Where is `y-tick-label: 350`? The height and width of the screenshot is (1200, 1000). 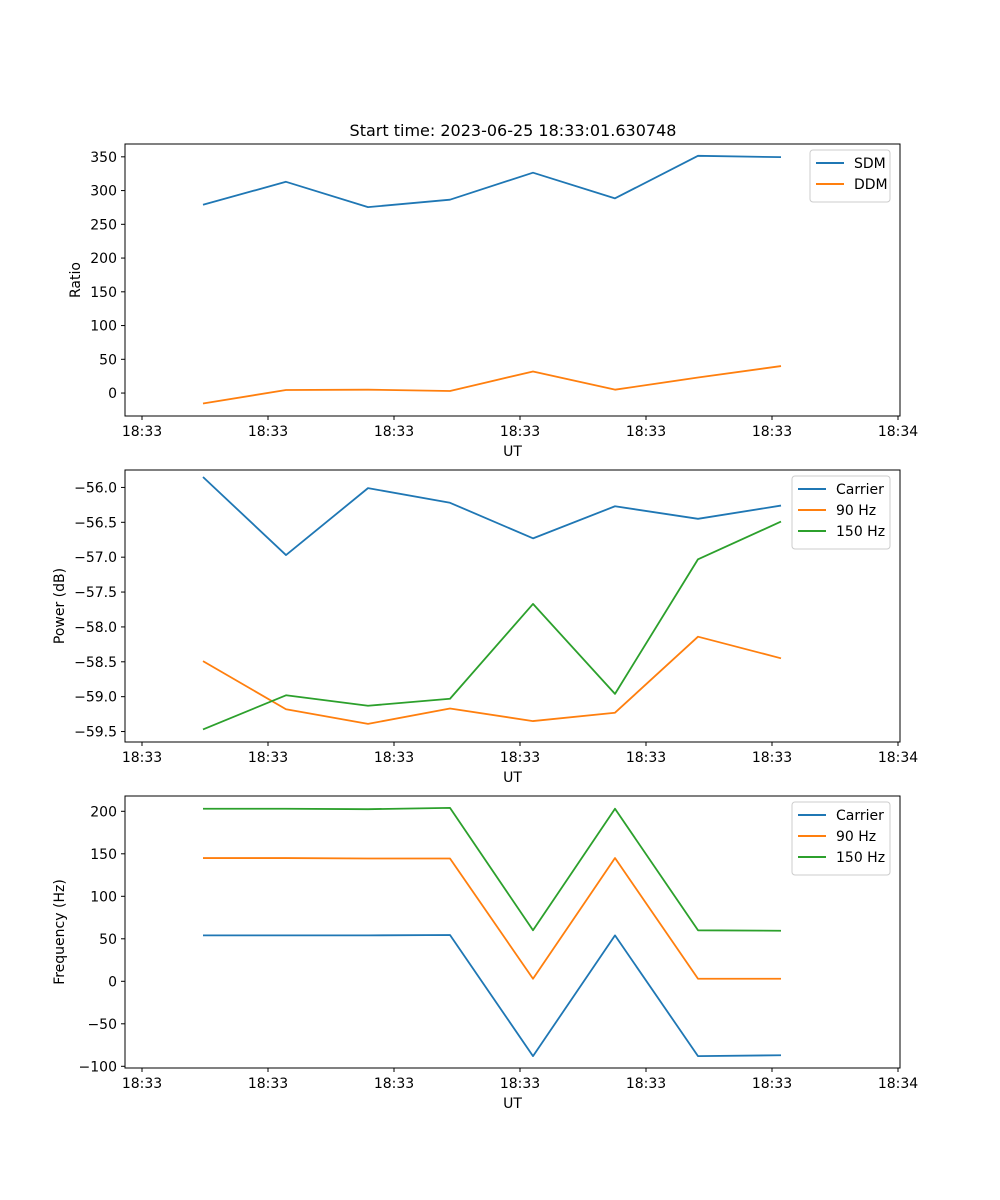 y-tick-label: 350 is located at coordinates (103, 158).